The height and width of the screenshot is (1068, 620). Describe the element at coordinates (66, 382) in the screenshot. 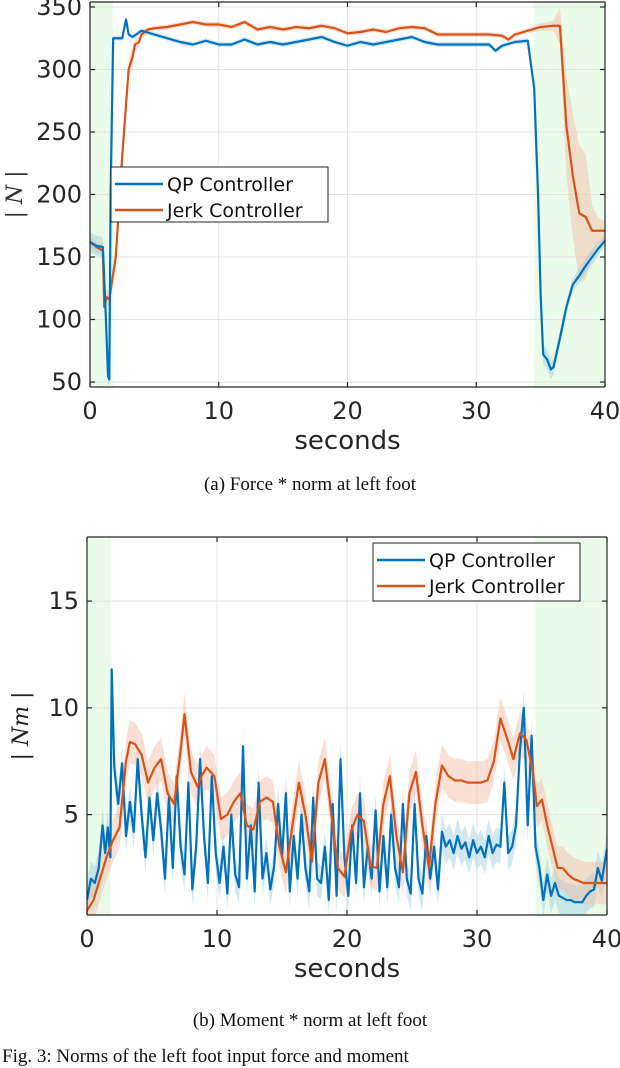

I see `y-tick-label: 50` at that location.